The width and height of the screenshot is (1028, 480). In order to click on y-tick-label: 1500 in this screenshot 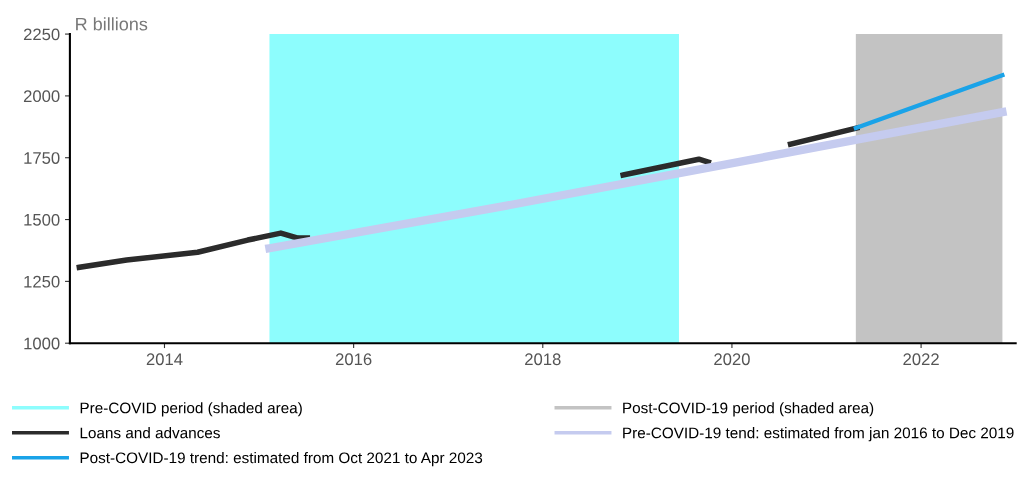, I will do `click(42, 219)`.